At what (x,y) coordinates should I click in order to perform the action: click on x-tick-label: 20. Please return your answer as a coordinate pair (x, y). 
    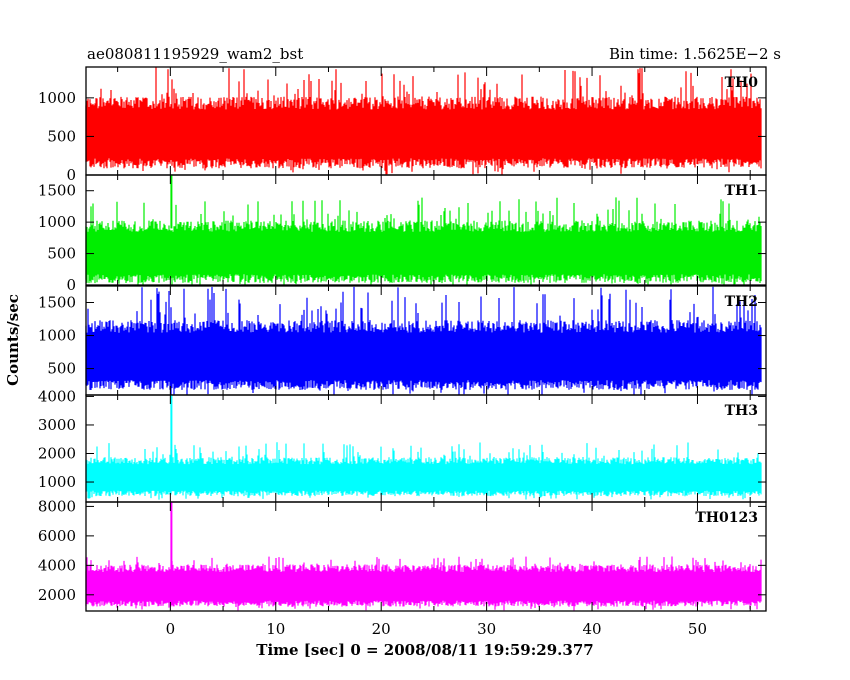
    Looking at the image, I should click on (381, 629).